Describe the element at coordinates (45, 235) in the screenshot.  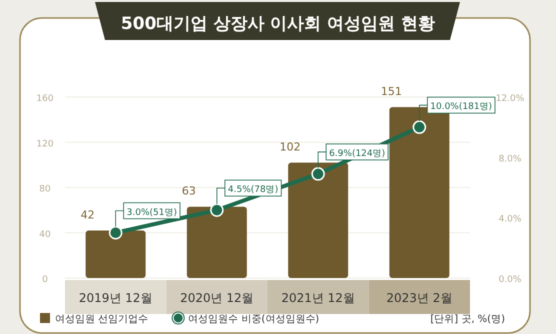
I see `y-tick-label: 40` at that location.